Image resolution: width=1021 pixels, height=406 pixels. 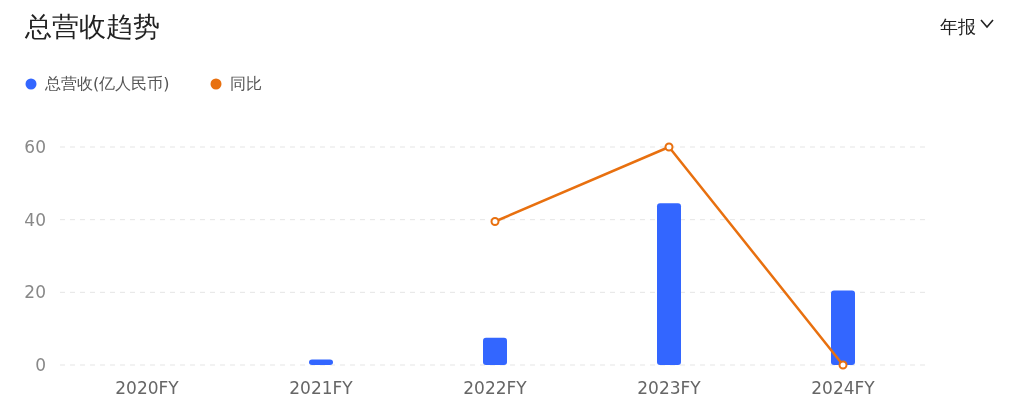 What do you see at coordinates (92, 26) in the screenshot?
I see `chart-title: 总营收趋势` at bounding box center [92, 26].